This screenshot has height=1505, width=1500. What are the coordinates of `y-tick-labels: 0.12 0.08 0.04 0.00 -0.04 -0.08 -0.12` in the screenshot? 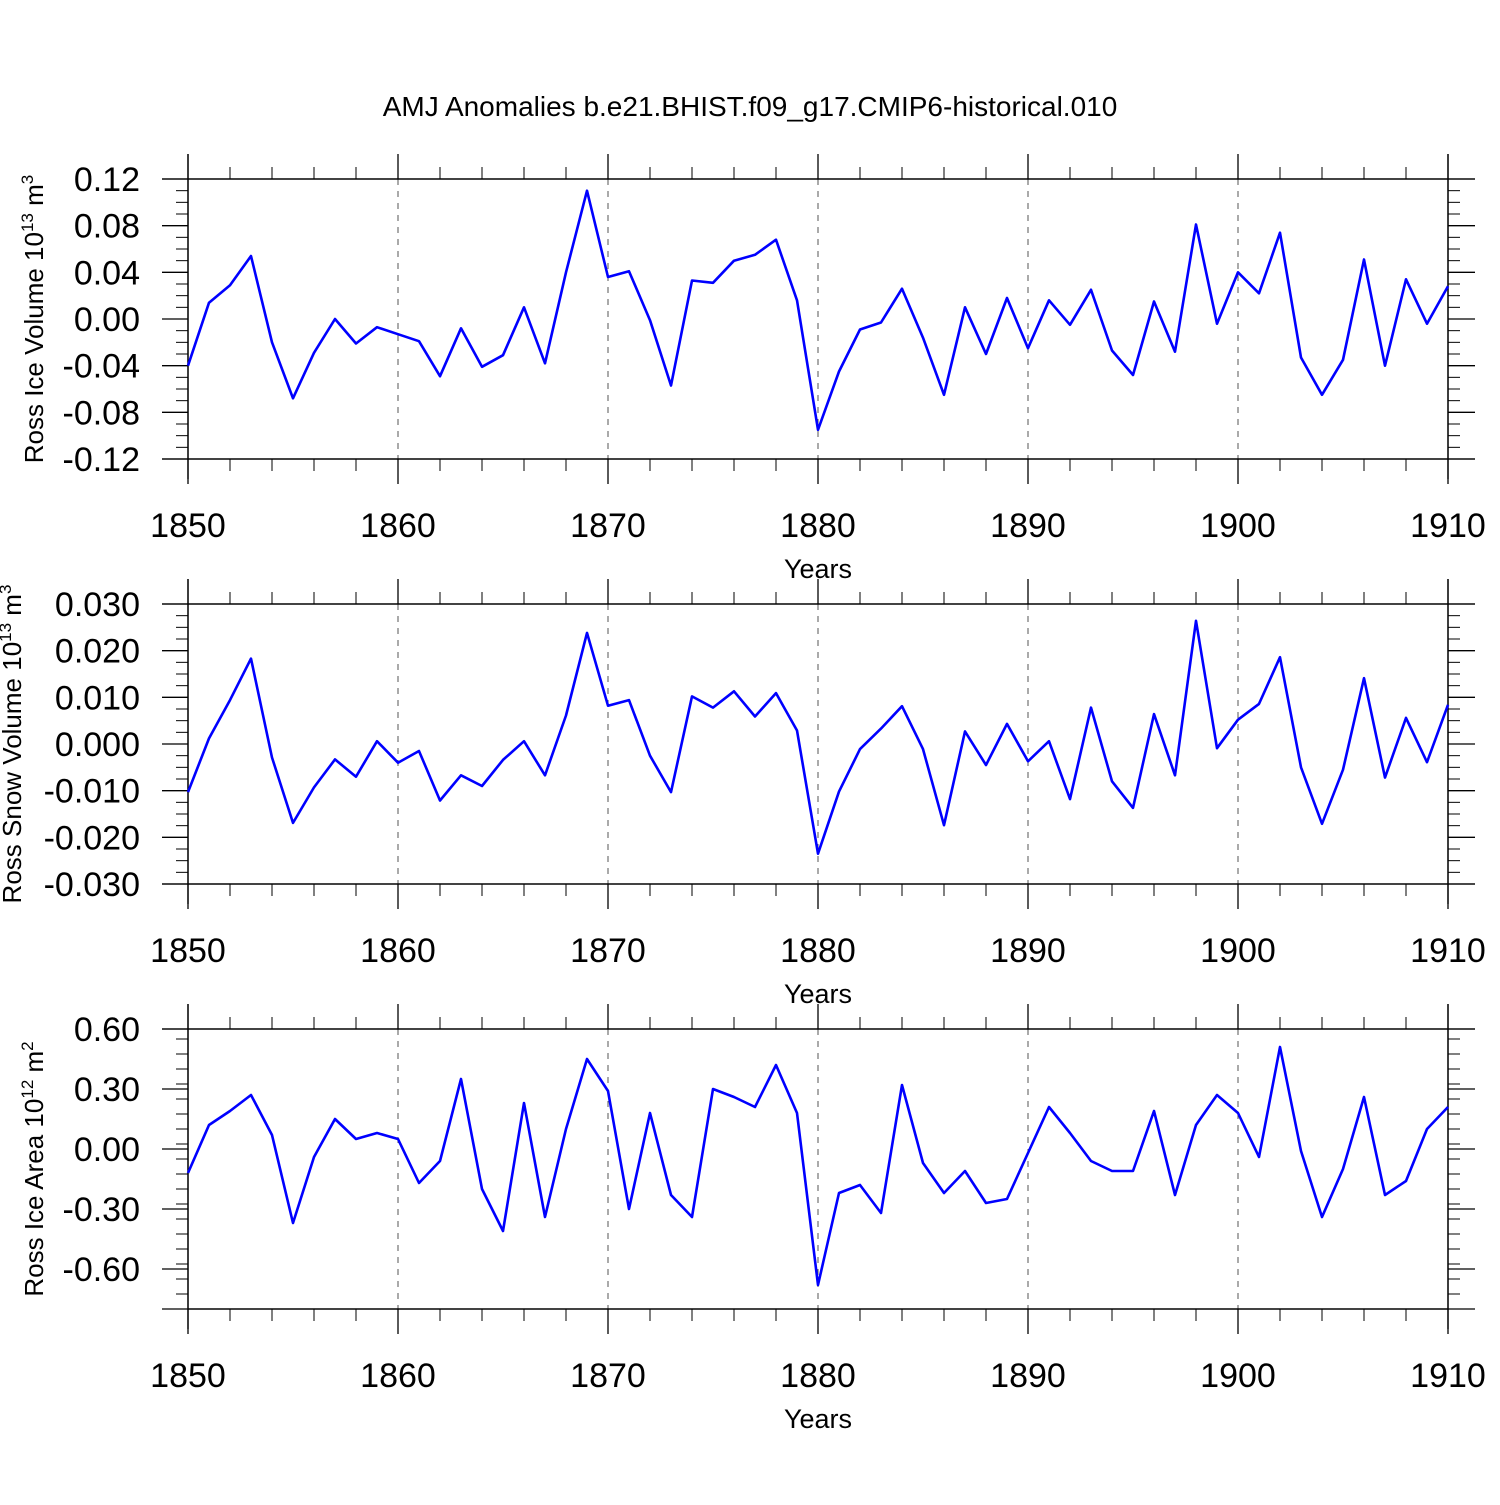 It's located at (102, 320).